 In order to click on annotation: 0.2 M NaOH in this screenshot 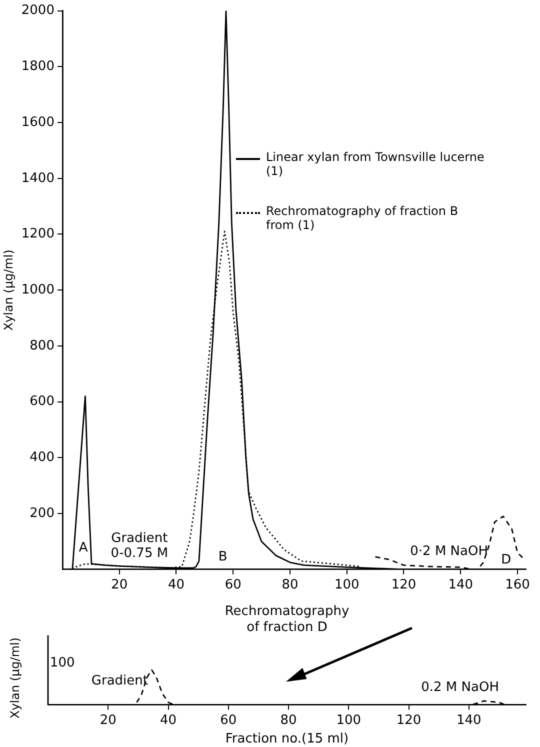, I will do `click(460, 687)`.